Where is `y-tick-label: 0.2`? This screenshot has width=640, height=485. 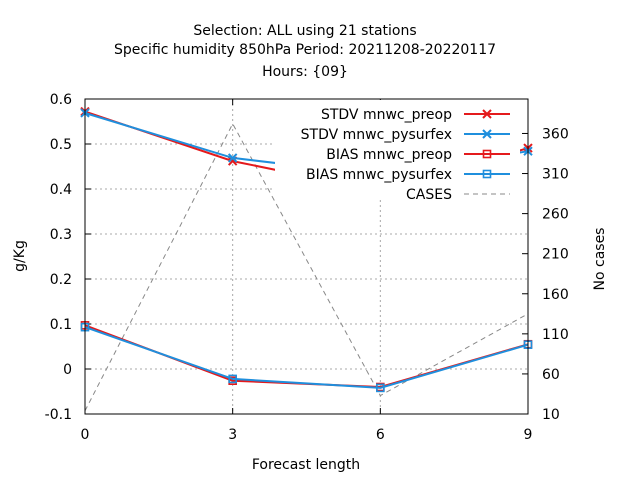
y-tick-label: 0.2 is located at coordinates (61, 280).